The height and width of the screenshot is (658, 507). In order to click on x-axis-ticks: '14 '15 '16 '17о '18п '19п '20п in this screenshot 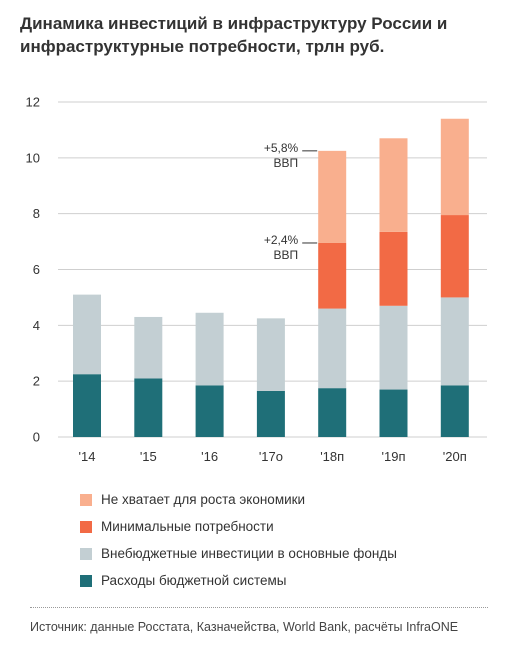, I will do `click(273, 456)`.